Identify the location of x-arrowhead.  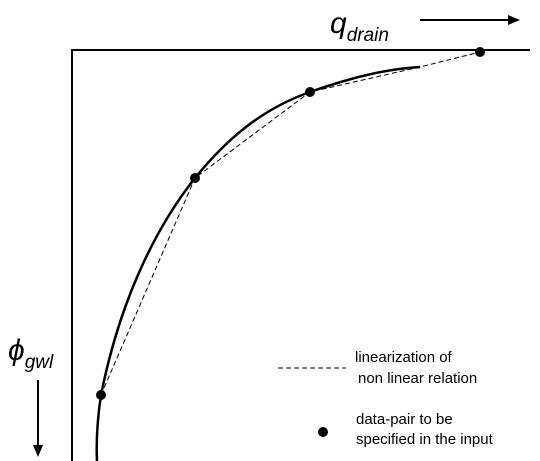
(514, 20).